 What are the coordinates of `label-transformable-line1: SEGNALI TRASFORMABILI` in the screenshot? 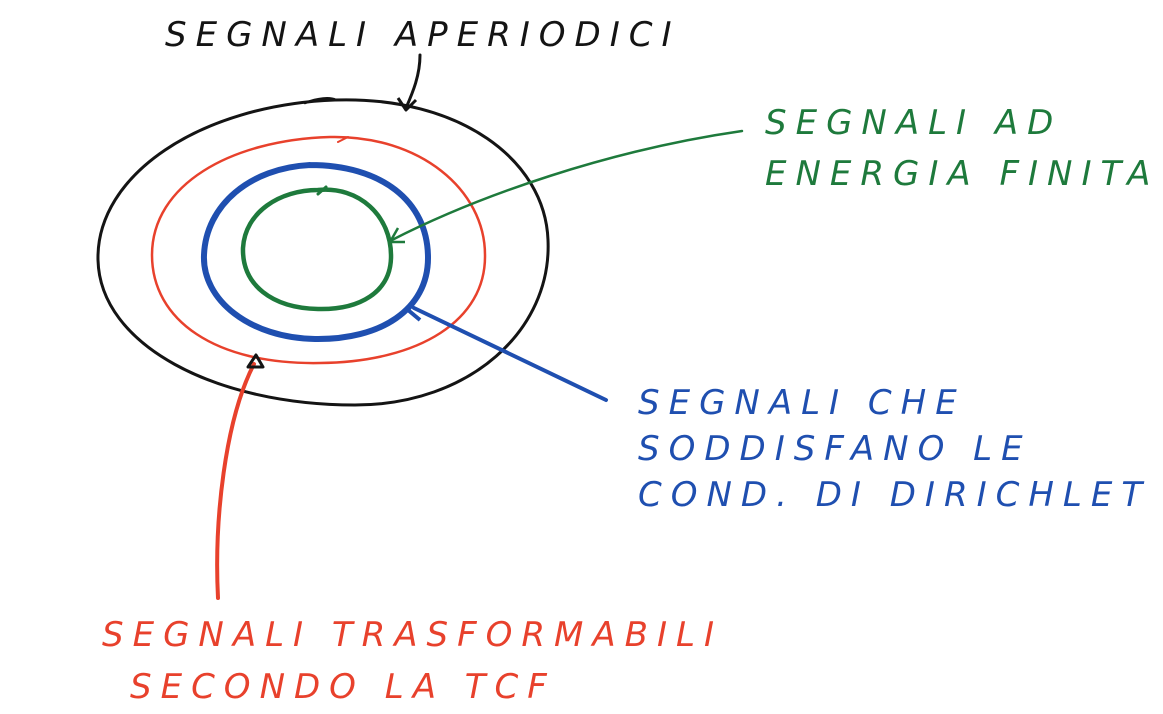 It's located at (412, 635).